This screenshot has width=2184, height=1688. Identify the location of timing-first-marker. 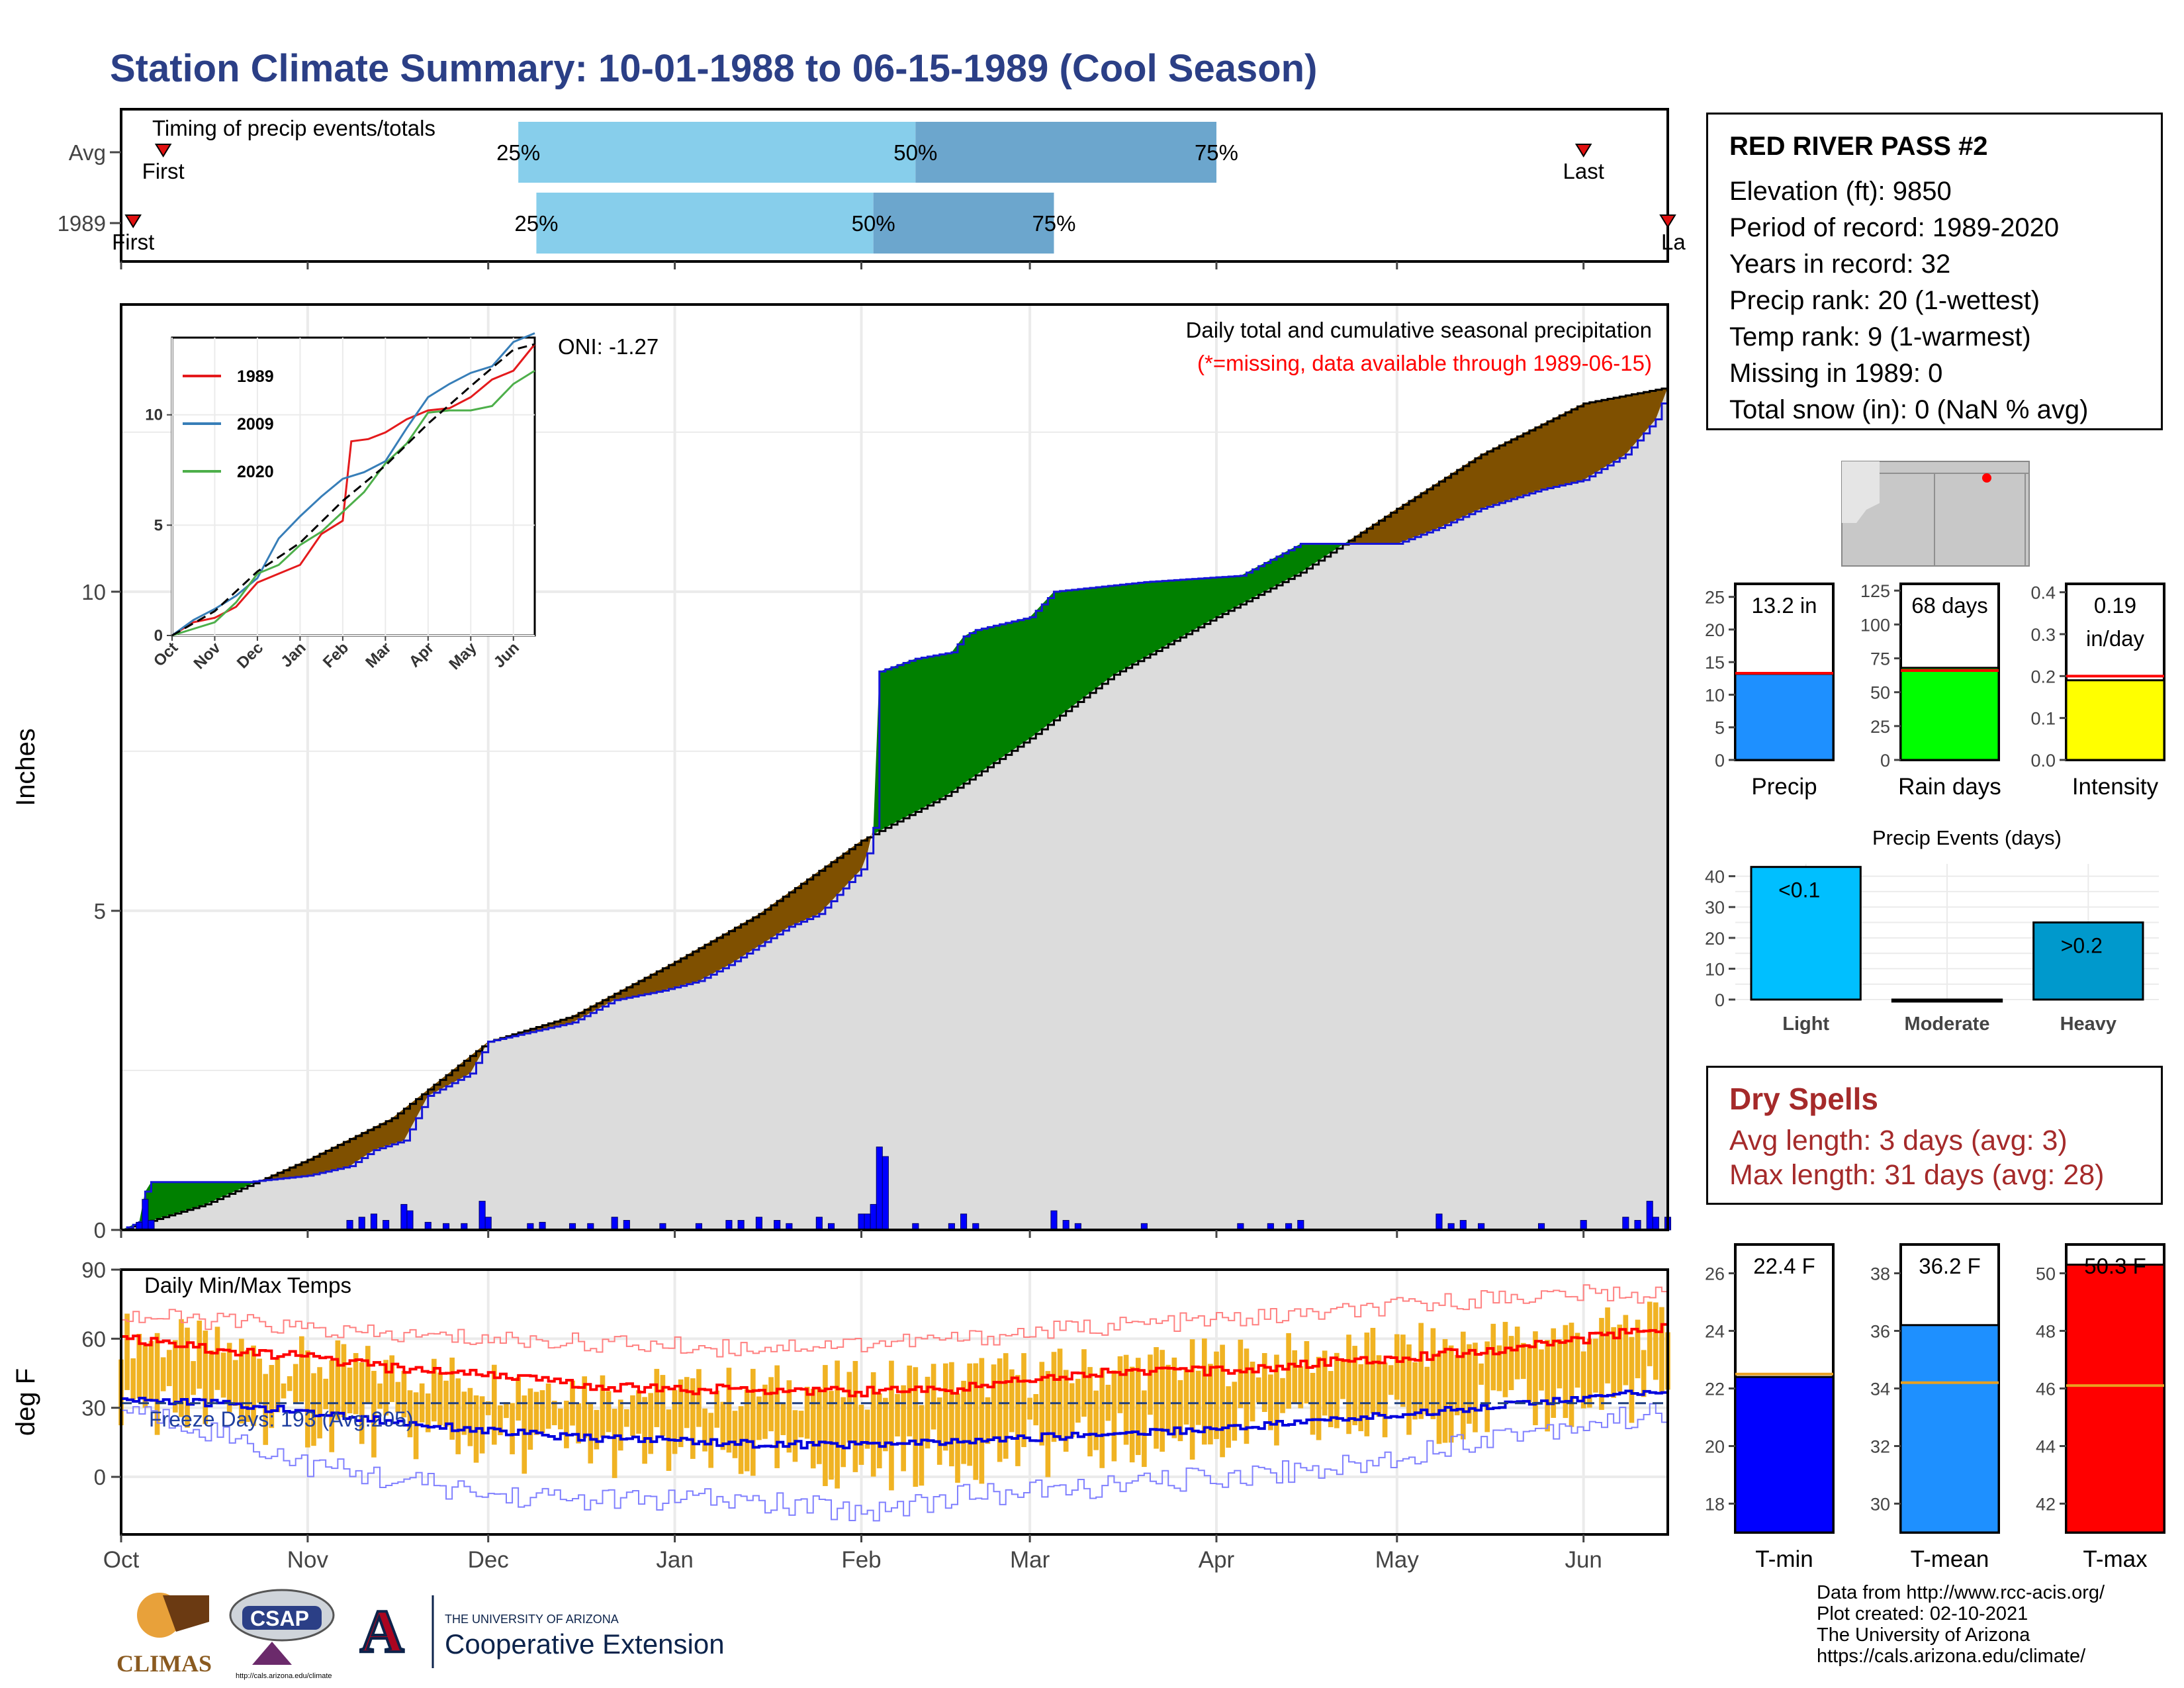
(163, 151).